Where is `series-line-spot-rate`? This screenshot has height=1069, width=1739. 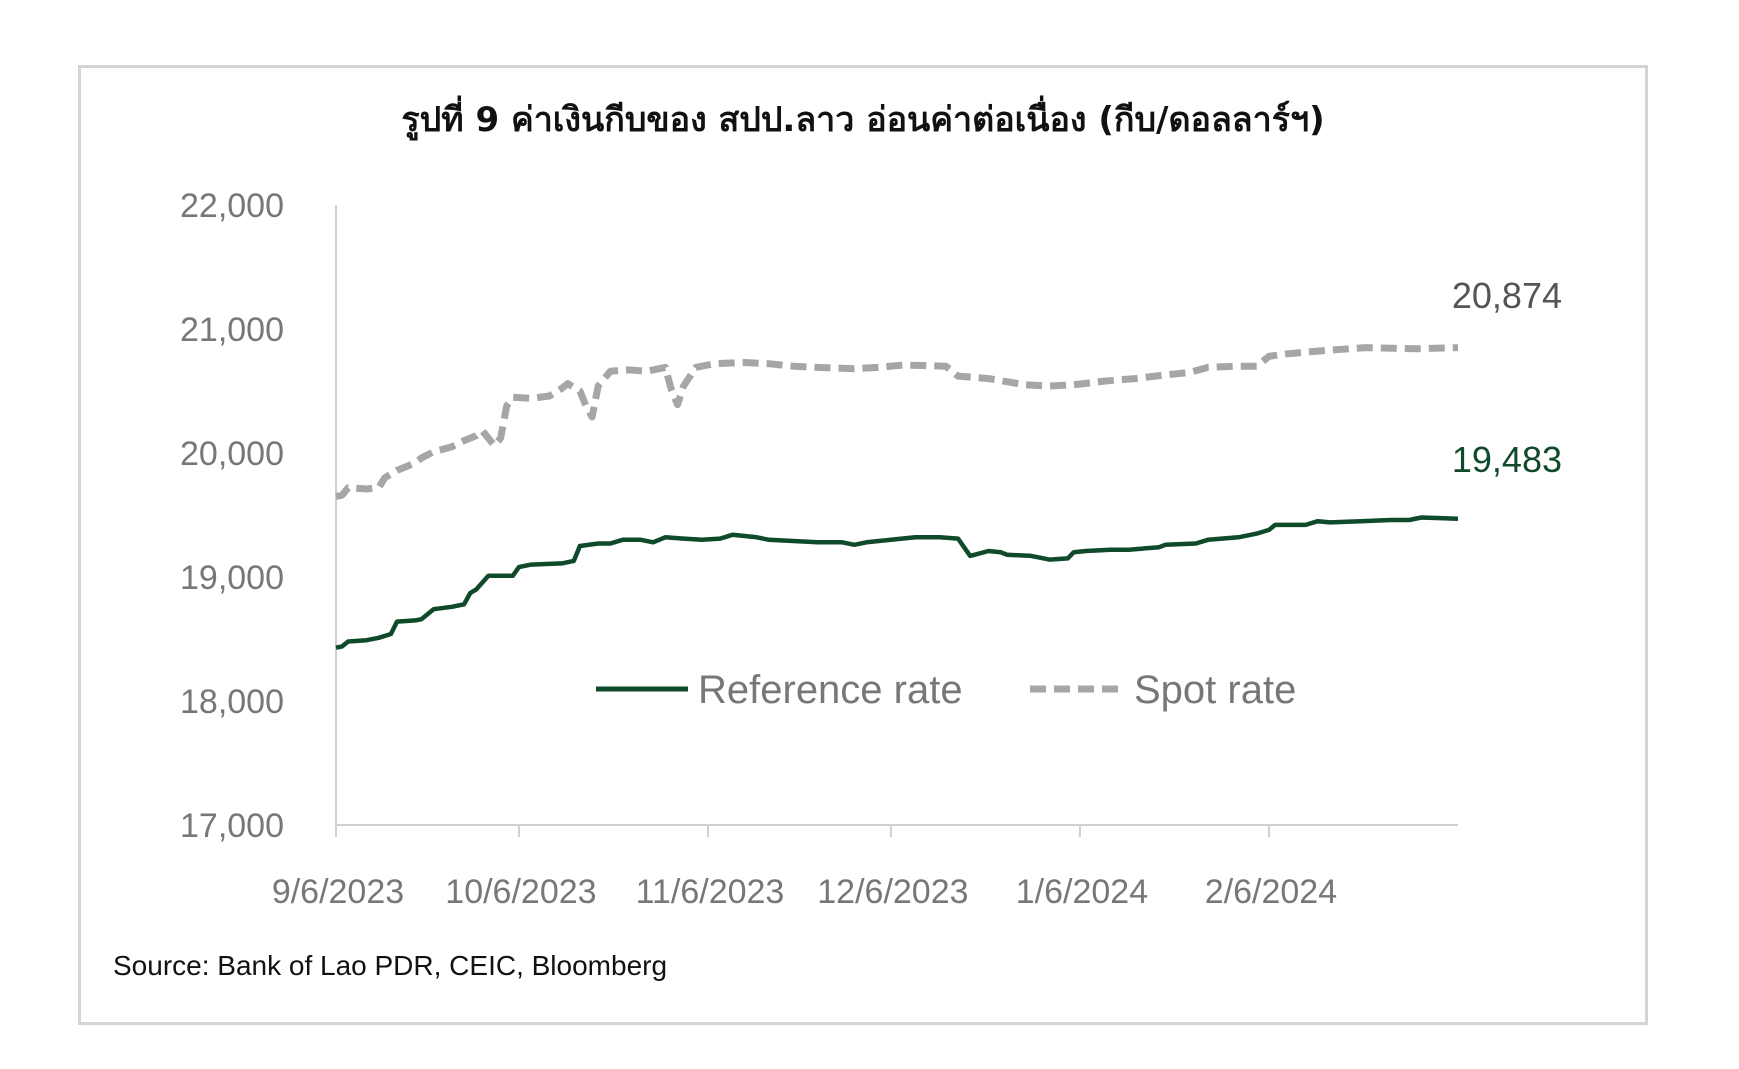 series-line-spot-rate is located at coordinates (897, 422).